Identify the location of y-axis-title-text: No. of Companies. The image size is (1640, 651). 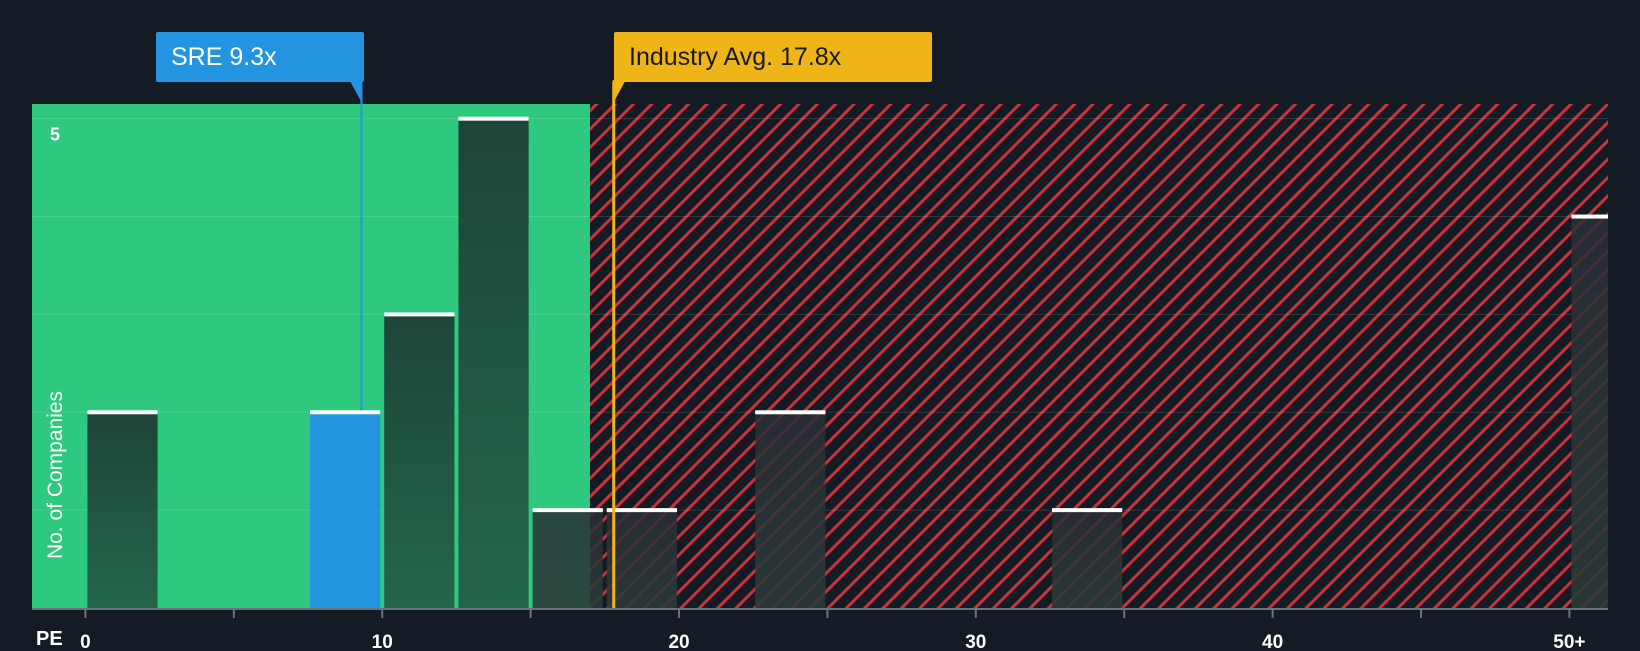
(55, 475).